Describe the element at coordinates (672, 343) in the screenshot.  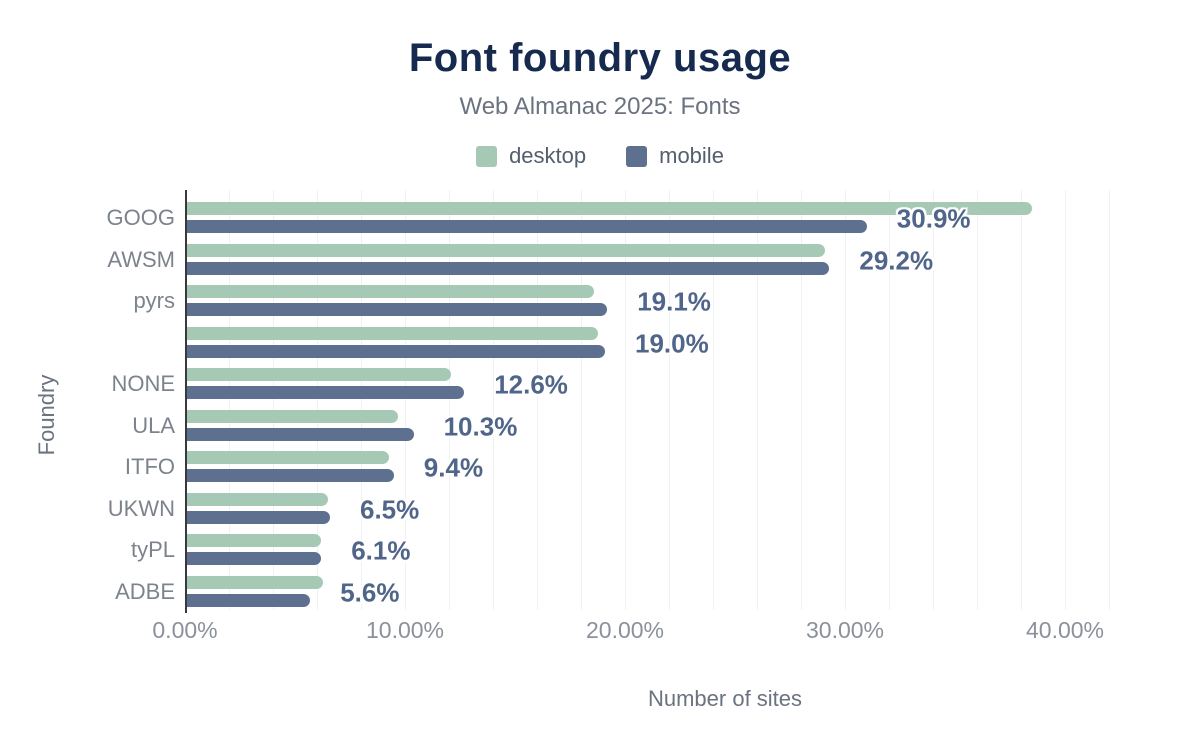
I see `data-label: 19.0%` at that location.